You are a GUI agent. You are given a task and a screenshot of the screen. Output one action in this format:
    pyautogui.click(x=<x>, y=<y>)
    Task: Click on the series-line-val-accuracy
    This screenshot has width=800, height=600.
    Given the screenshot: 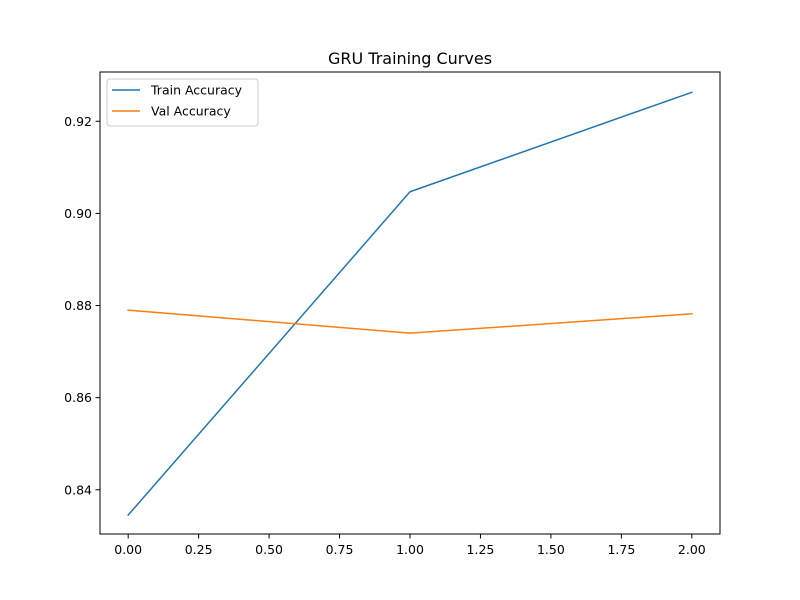 What is the action you would take?
    pyautogui.click(x=410, y=321)
    